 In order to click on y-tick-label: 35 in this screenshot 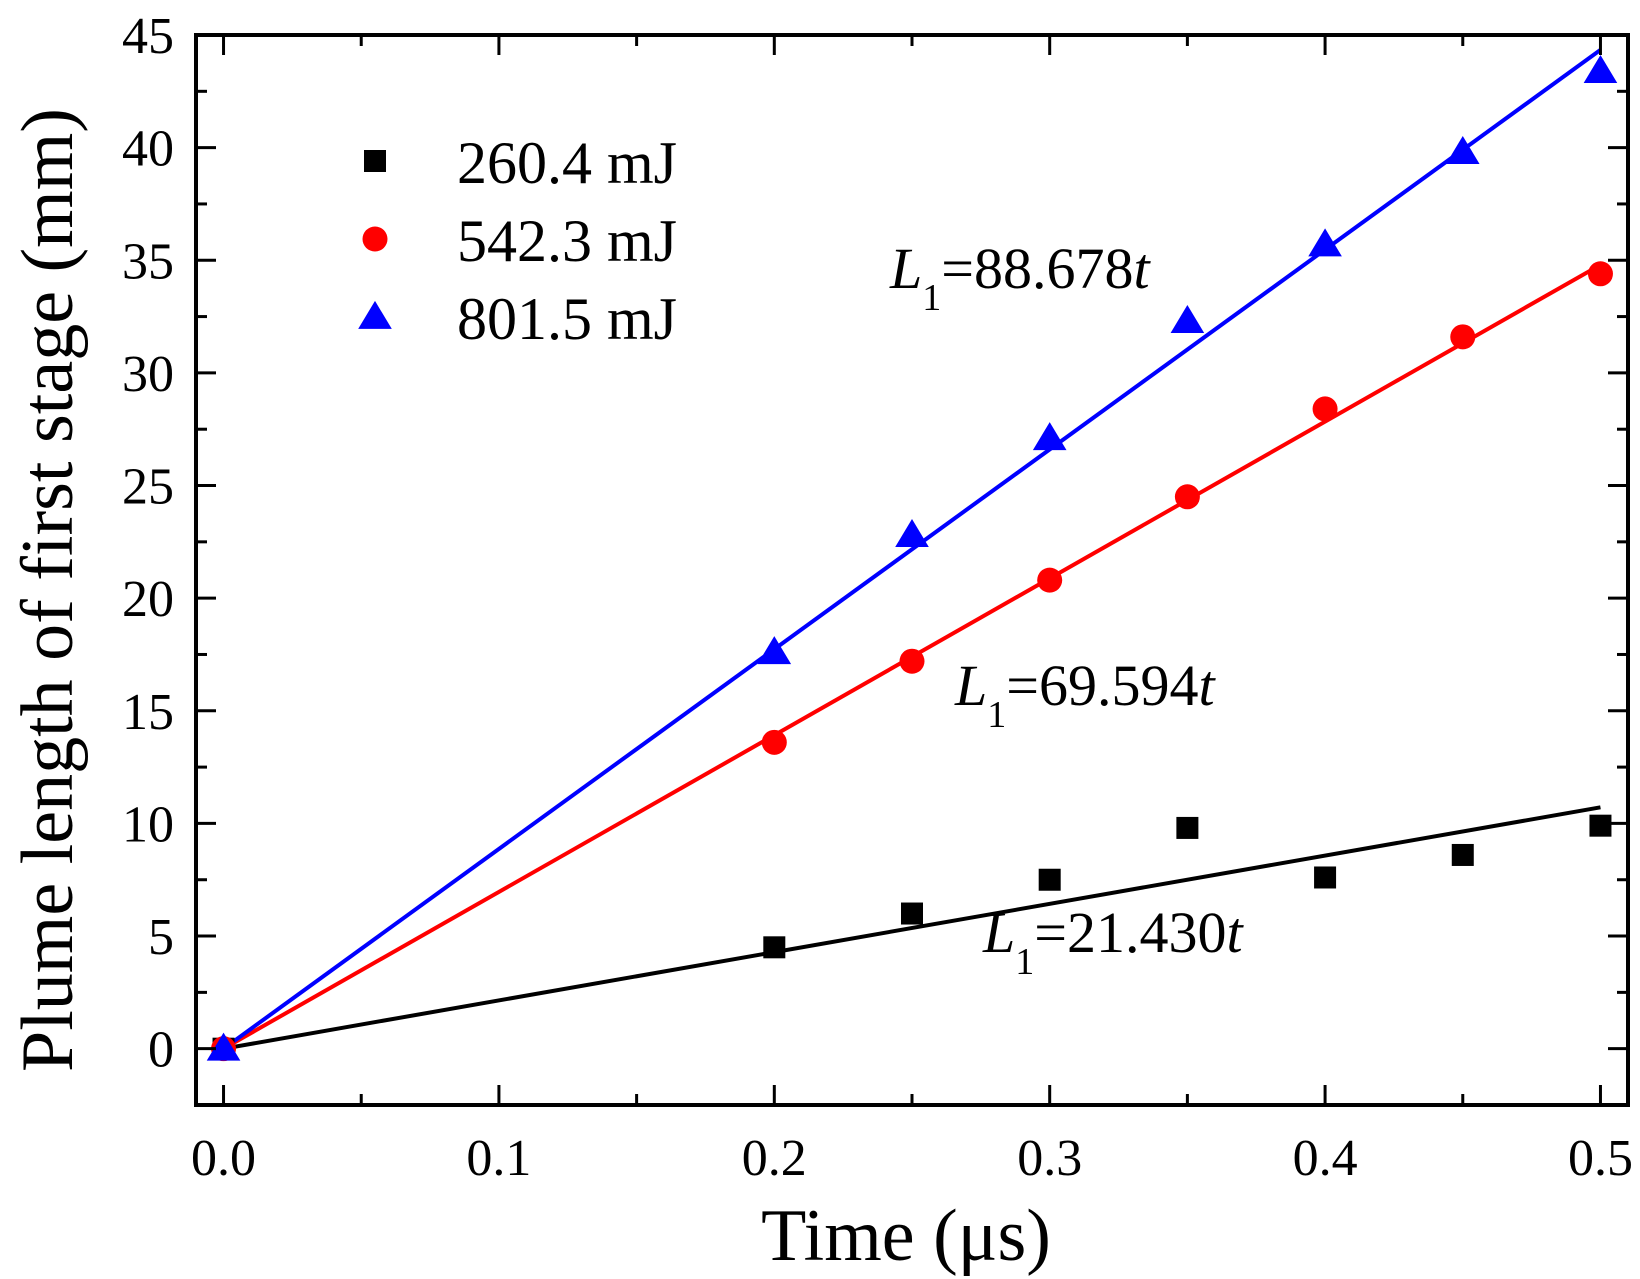, I will do `click(148, 261)`.